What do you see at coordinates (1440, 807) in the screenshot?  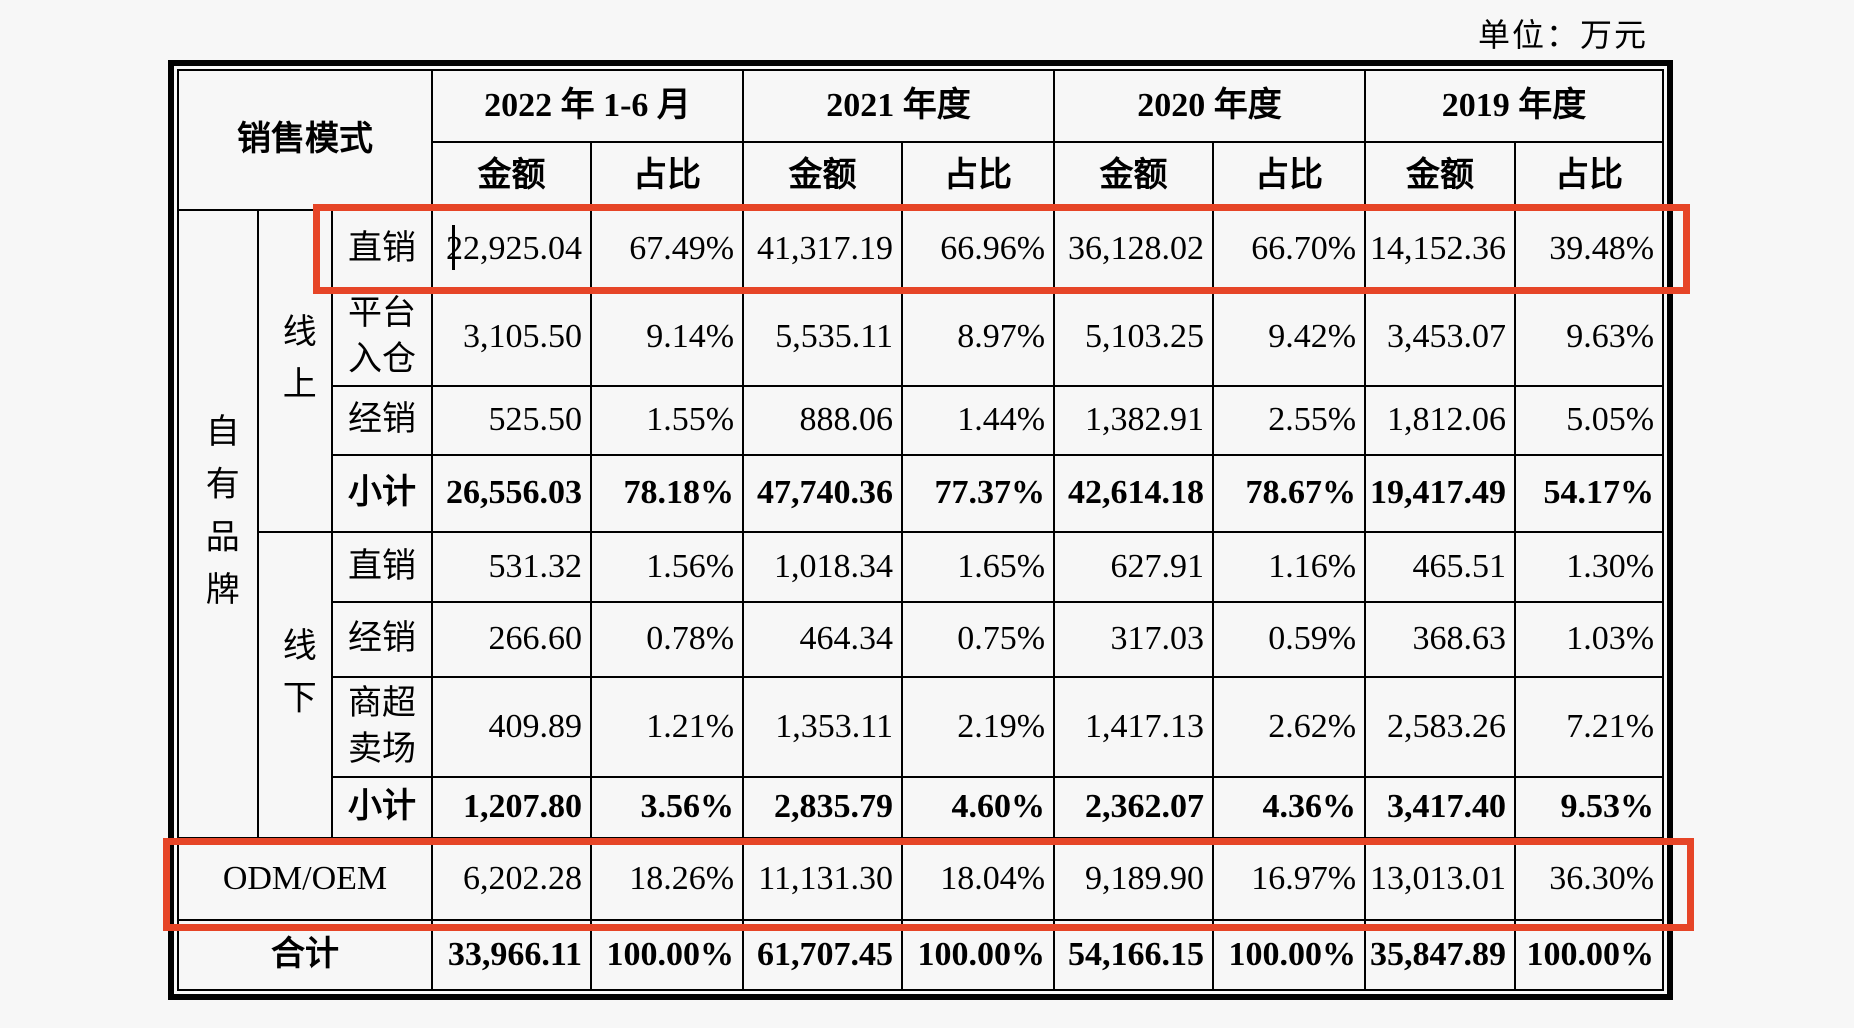 I see `value-cell: 3,417.40` at bounding box center [1440, 807].